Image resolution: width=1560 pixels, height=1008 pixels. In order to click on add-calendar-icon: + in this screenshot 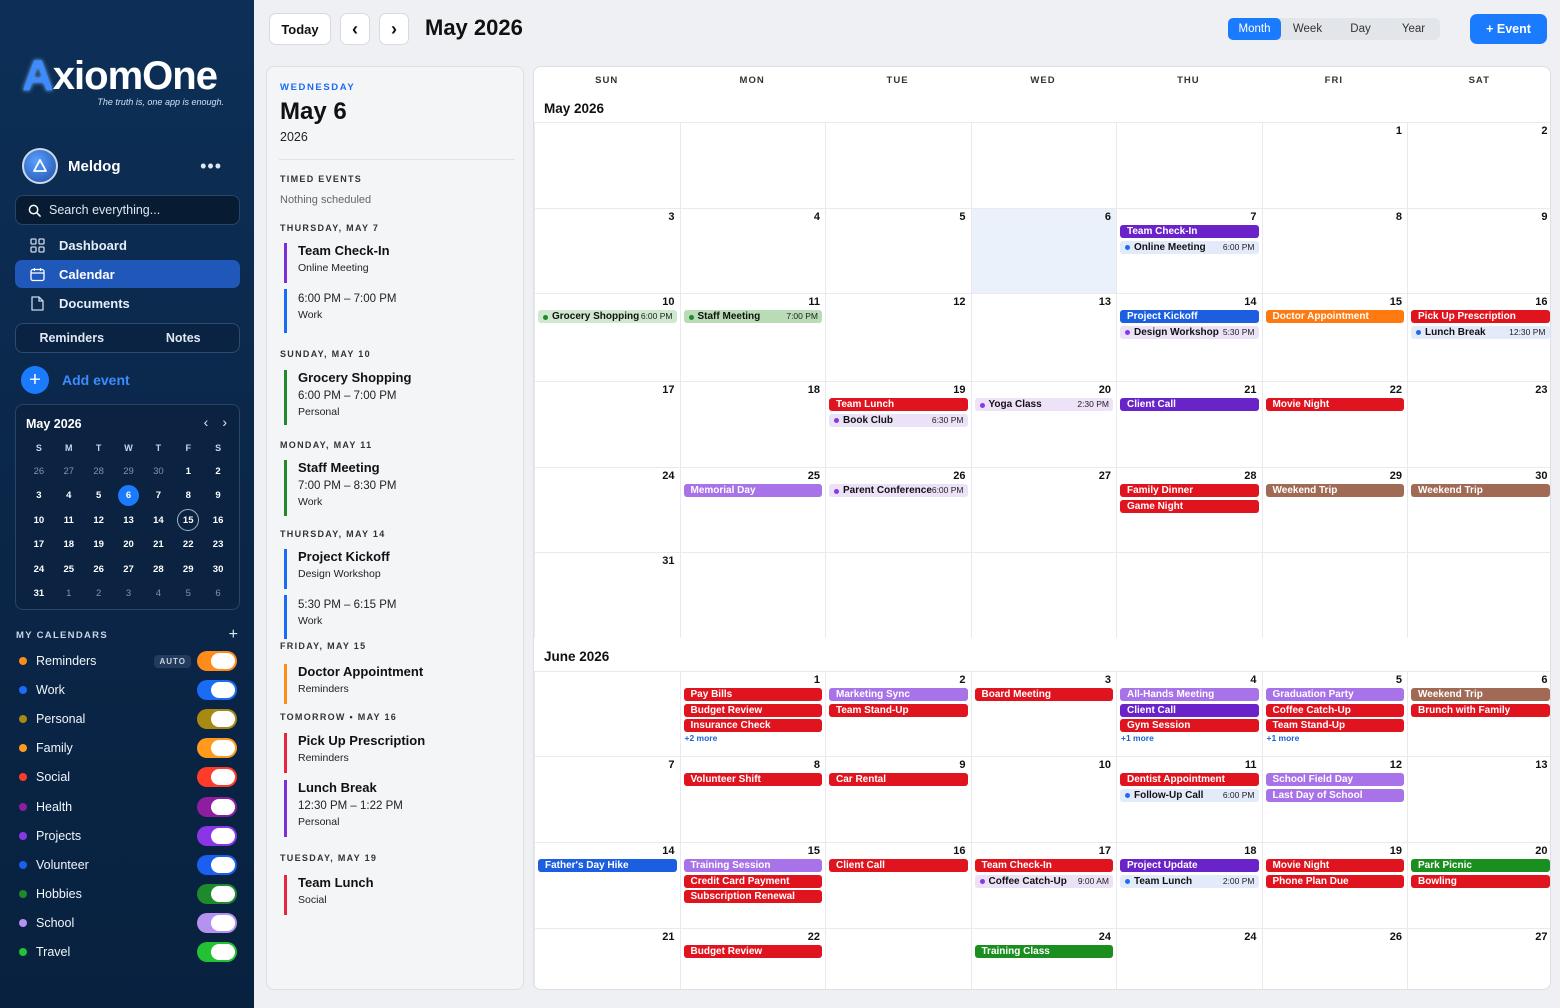, I will do `click(233, 634)`.